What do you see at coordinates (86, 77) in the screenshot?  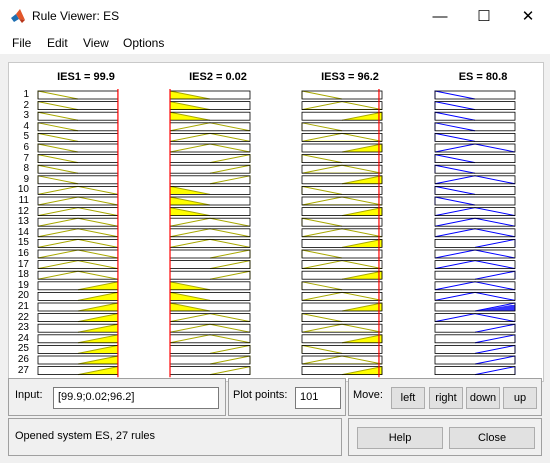 I see `ies1-title: IES1 = 99.9` at bounding box center [86, 77].